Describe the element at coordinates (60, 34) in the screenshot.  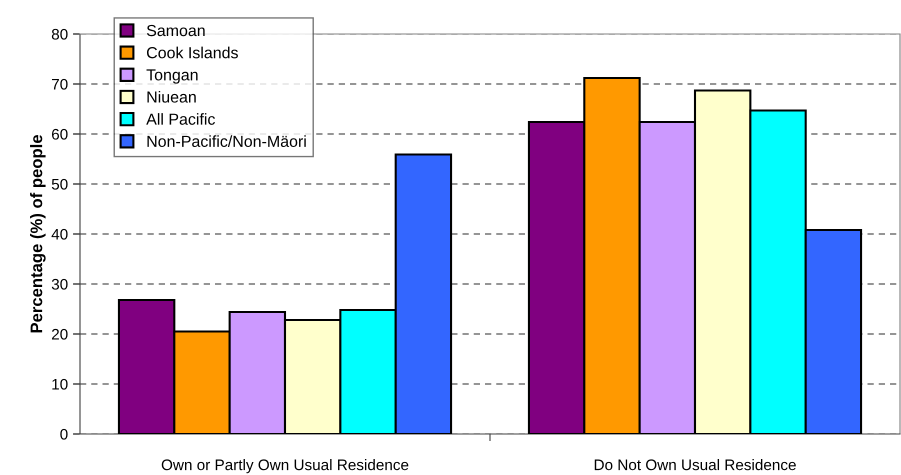
I see `y-tick-label: 80` at that location.